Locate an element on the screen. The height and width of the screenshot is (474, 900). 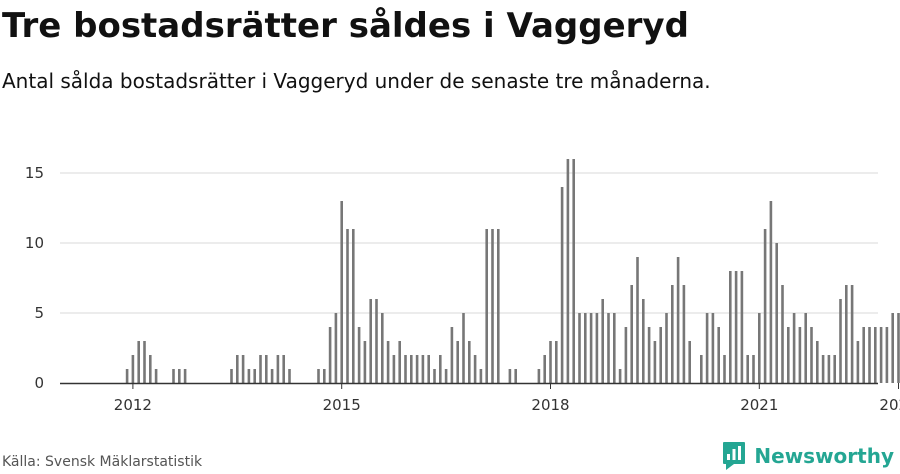
y-tick-label: 10 is located at coordinates (34, 243).